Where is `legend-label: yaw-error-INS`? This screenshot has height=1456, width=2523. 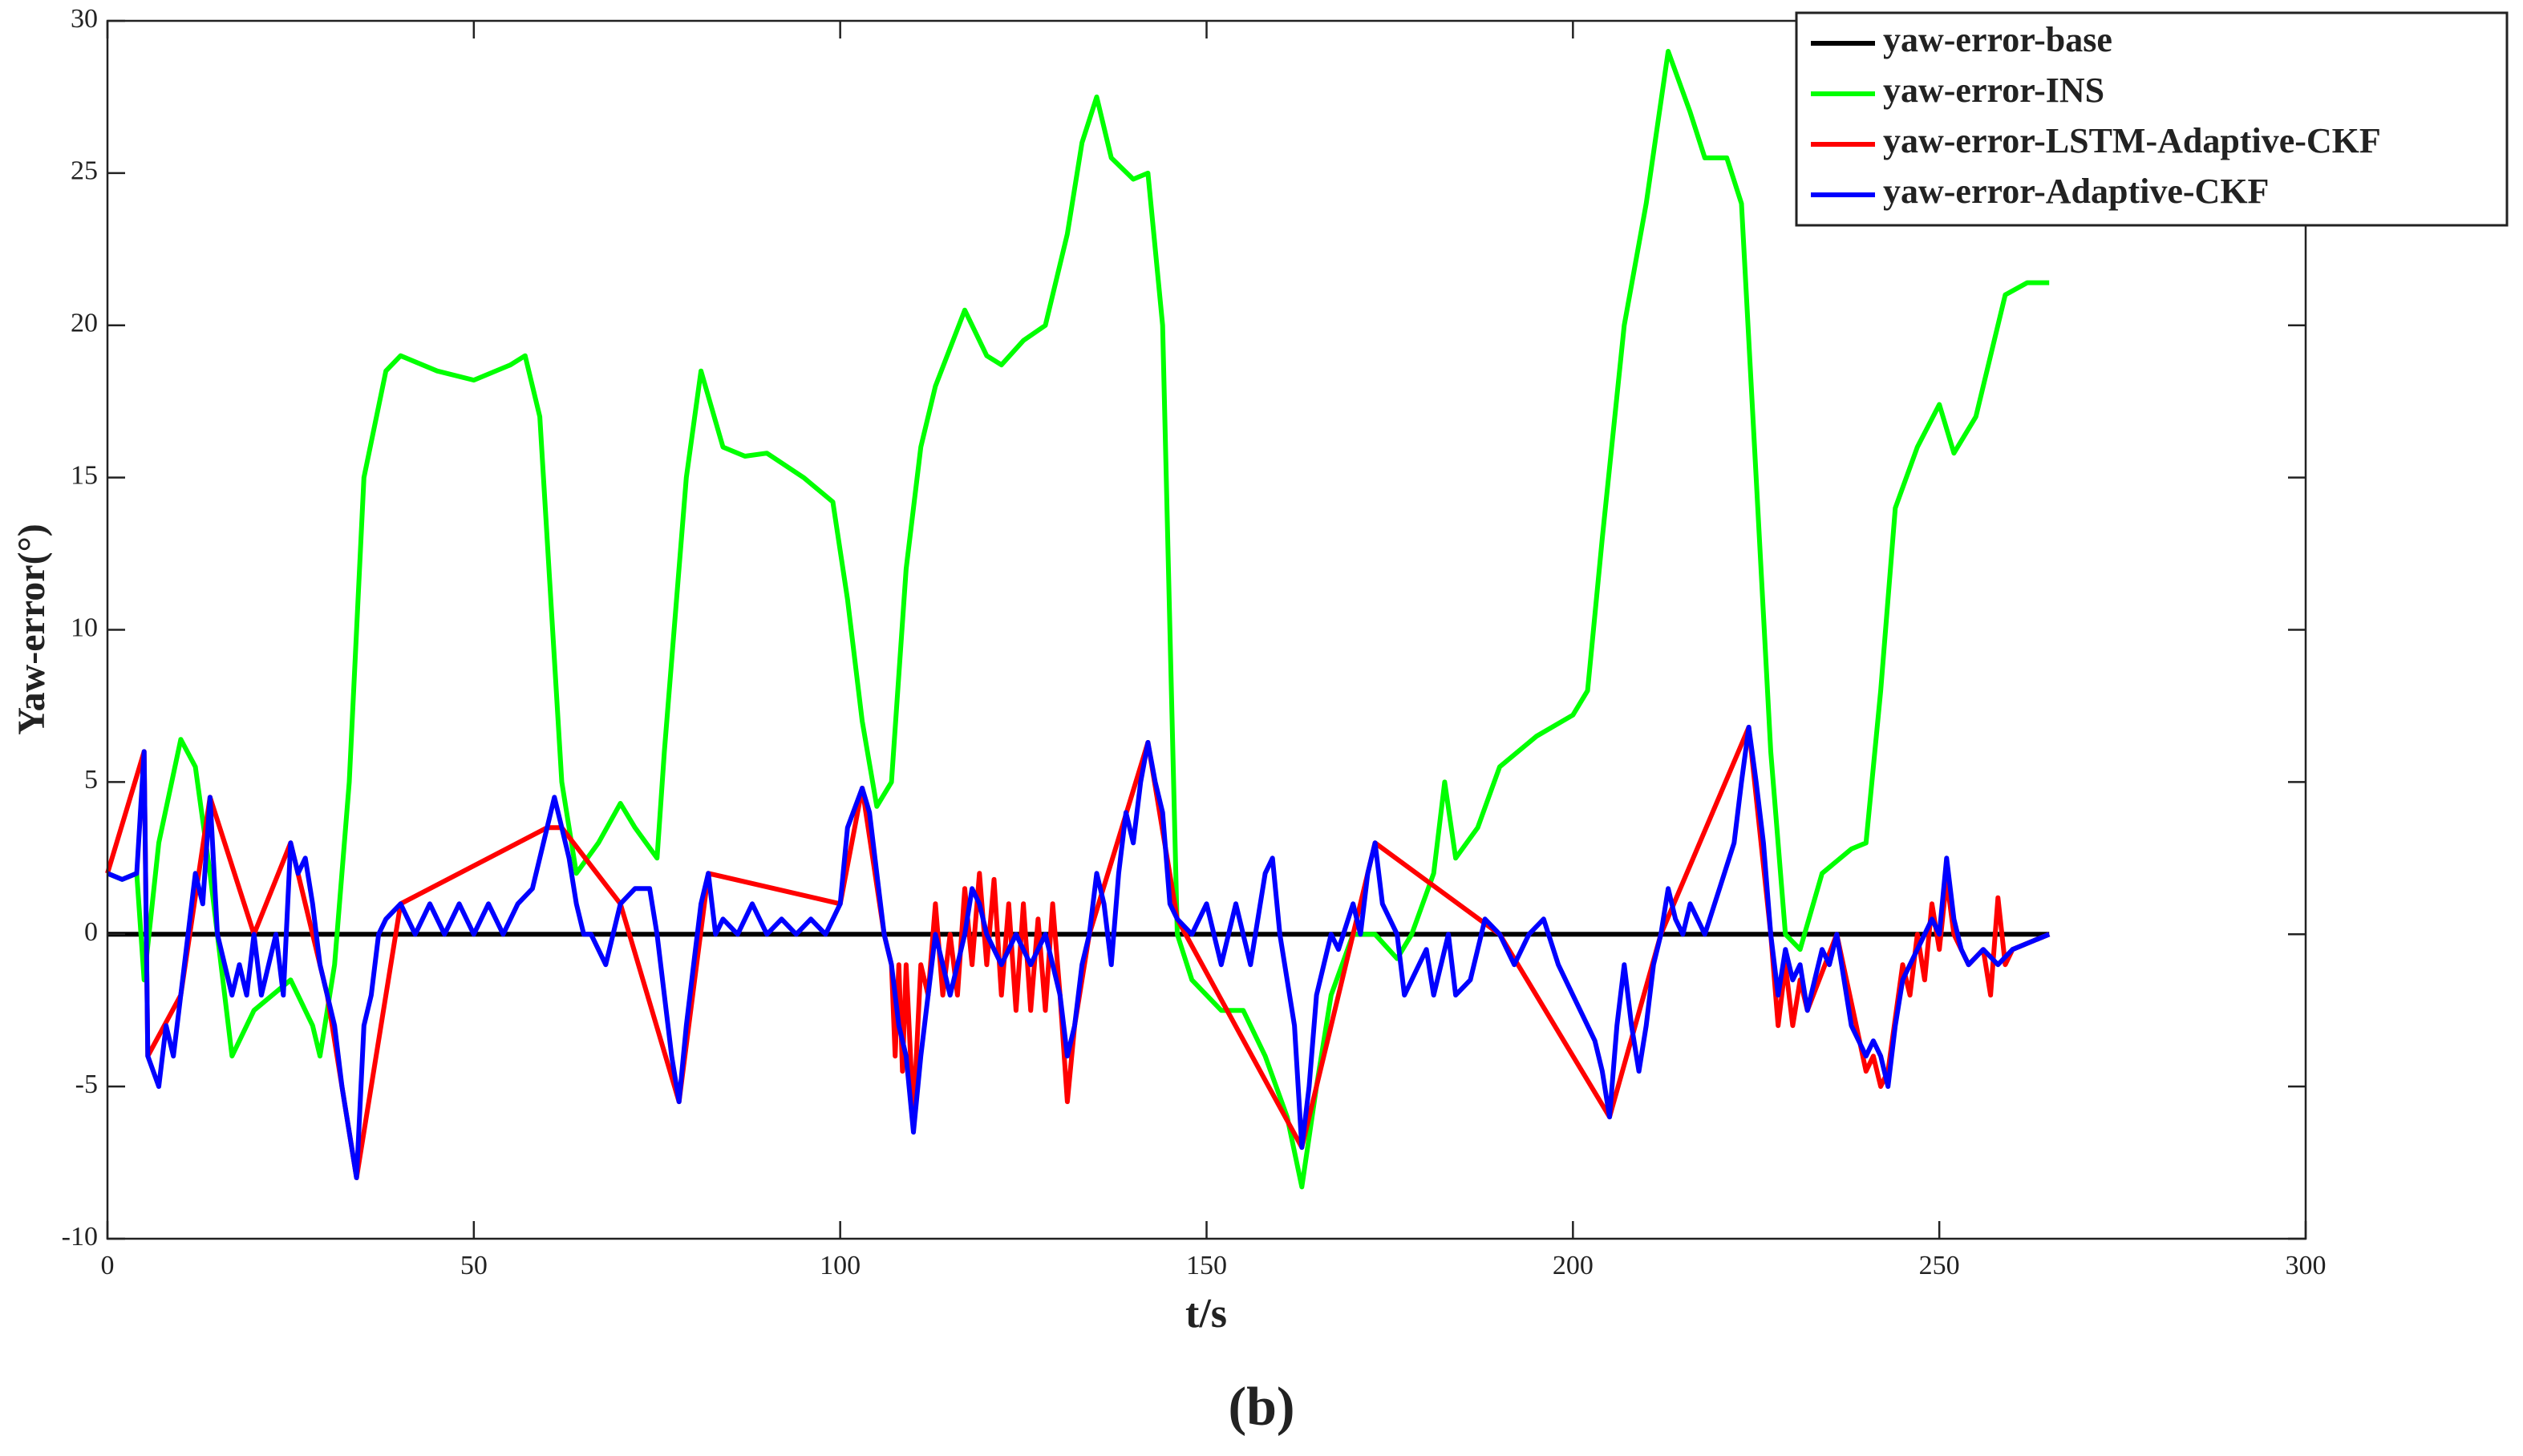 legend-label: yaw-error-INS is located at coordinates (1993, 90).